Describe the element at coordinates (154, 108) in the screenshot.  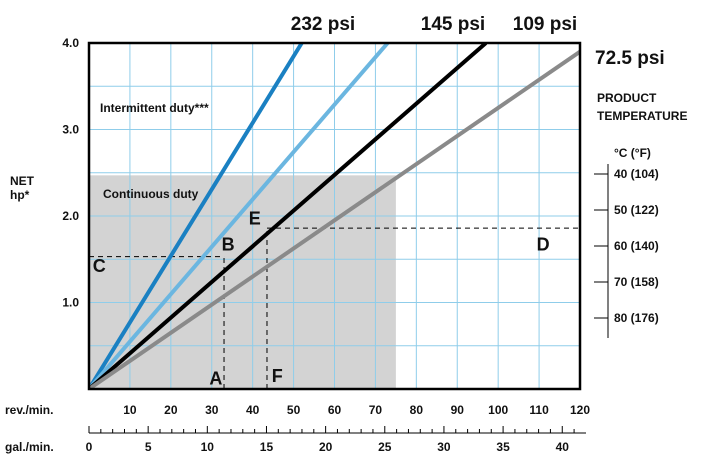
I see `intermittent-duty-label: Intermittent duty***` at that location.